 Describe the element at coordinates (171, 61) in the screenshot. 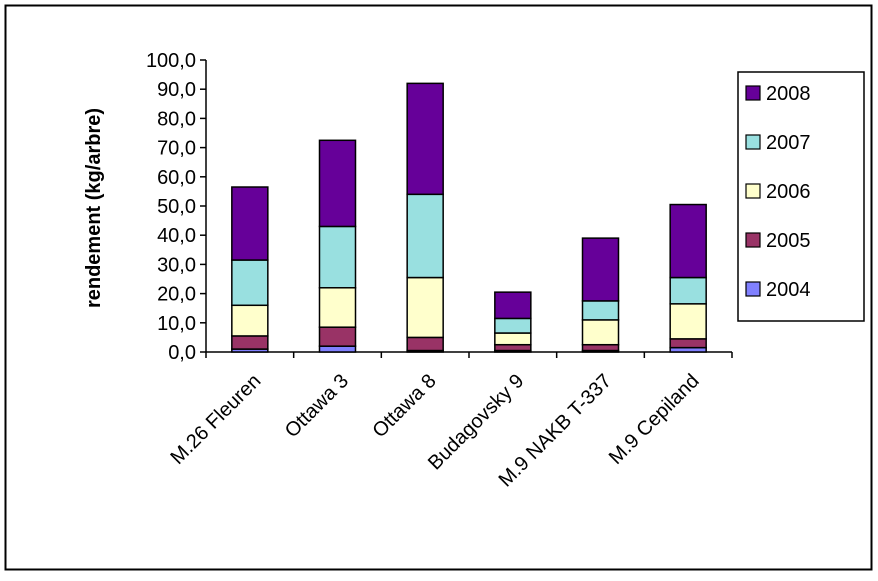

I see `y-tick-label: 100,0` at that location.